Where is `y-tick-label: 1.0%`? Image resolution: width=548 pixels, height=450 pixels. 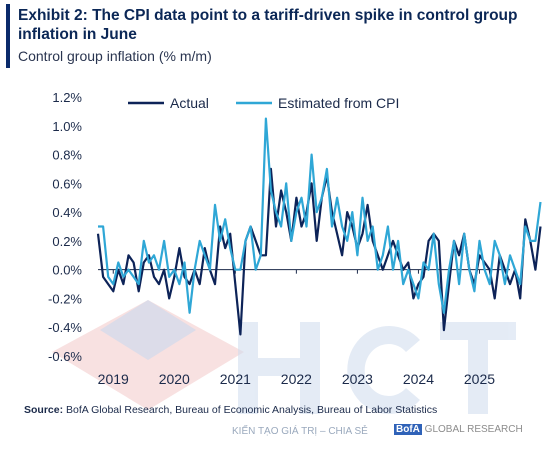 y-tick-label: 1.0% is located at coordinates (67, 126).